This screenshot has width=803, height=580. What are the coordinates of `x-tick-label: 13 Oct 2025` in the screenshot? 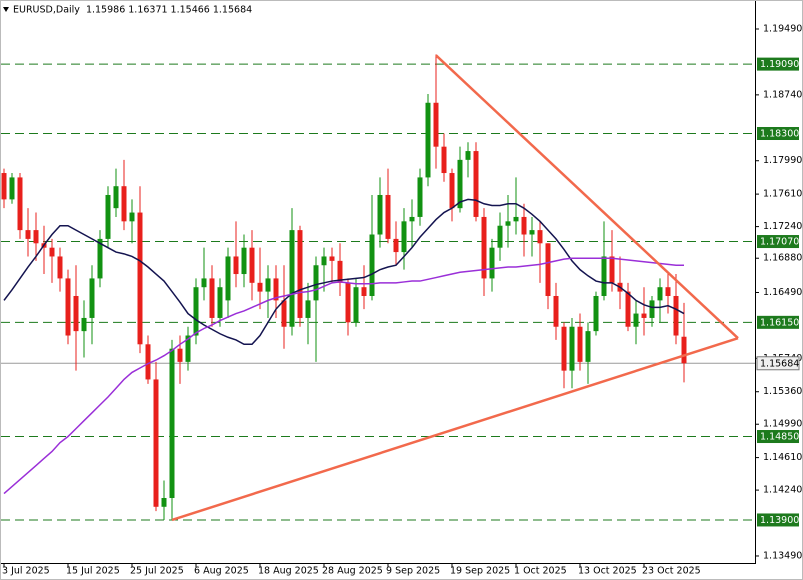 It's located at (607, 571).